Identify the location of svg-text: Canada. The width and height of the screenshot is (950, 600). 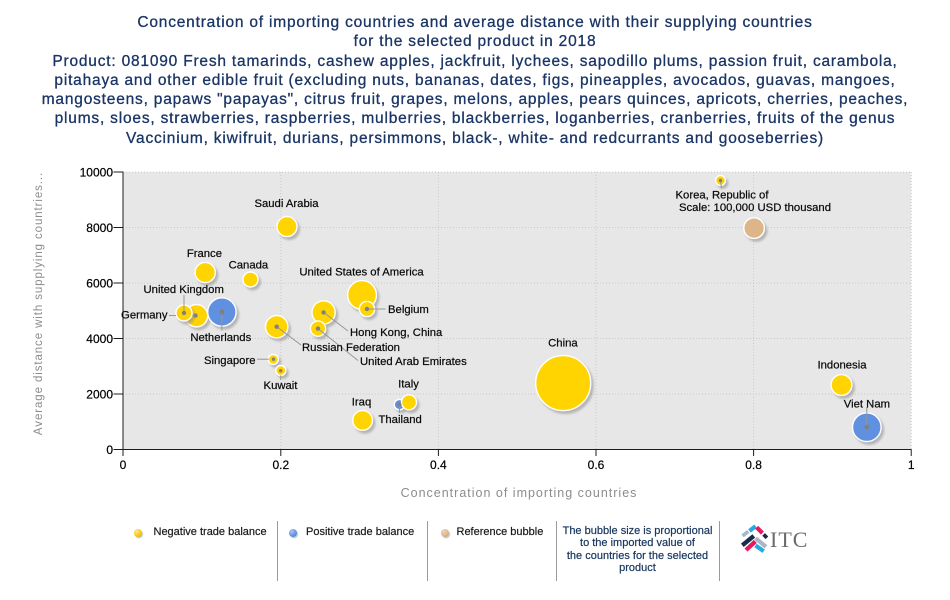
(249, 265).